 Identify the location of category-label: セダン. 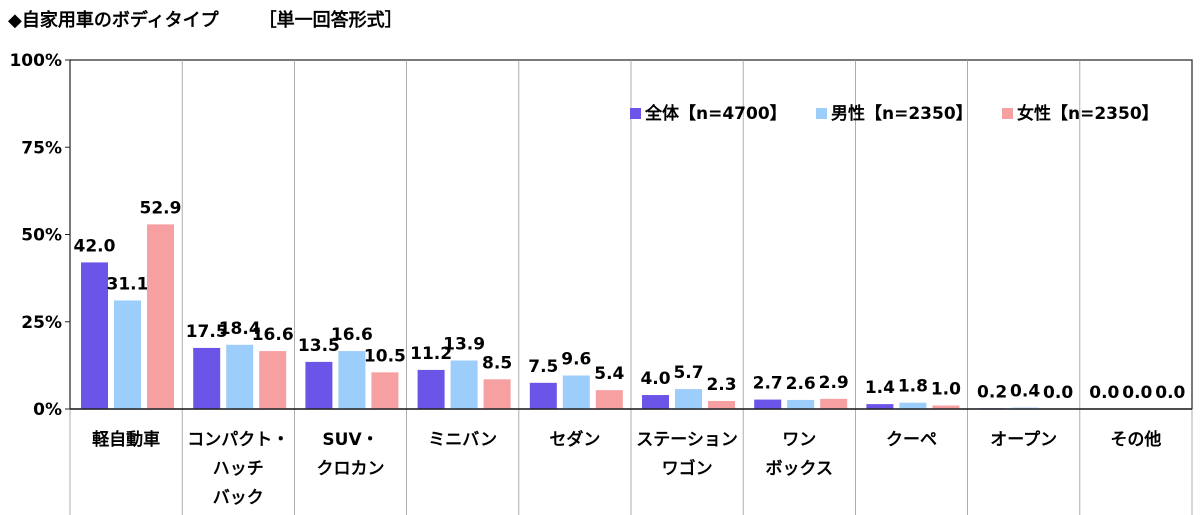
(574, 439).